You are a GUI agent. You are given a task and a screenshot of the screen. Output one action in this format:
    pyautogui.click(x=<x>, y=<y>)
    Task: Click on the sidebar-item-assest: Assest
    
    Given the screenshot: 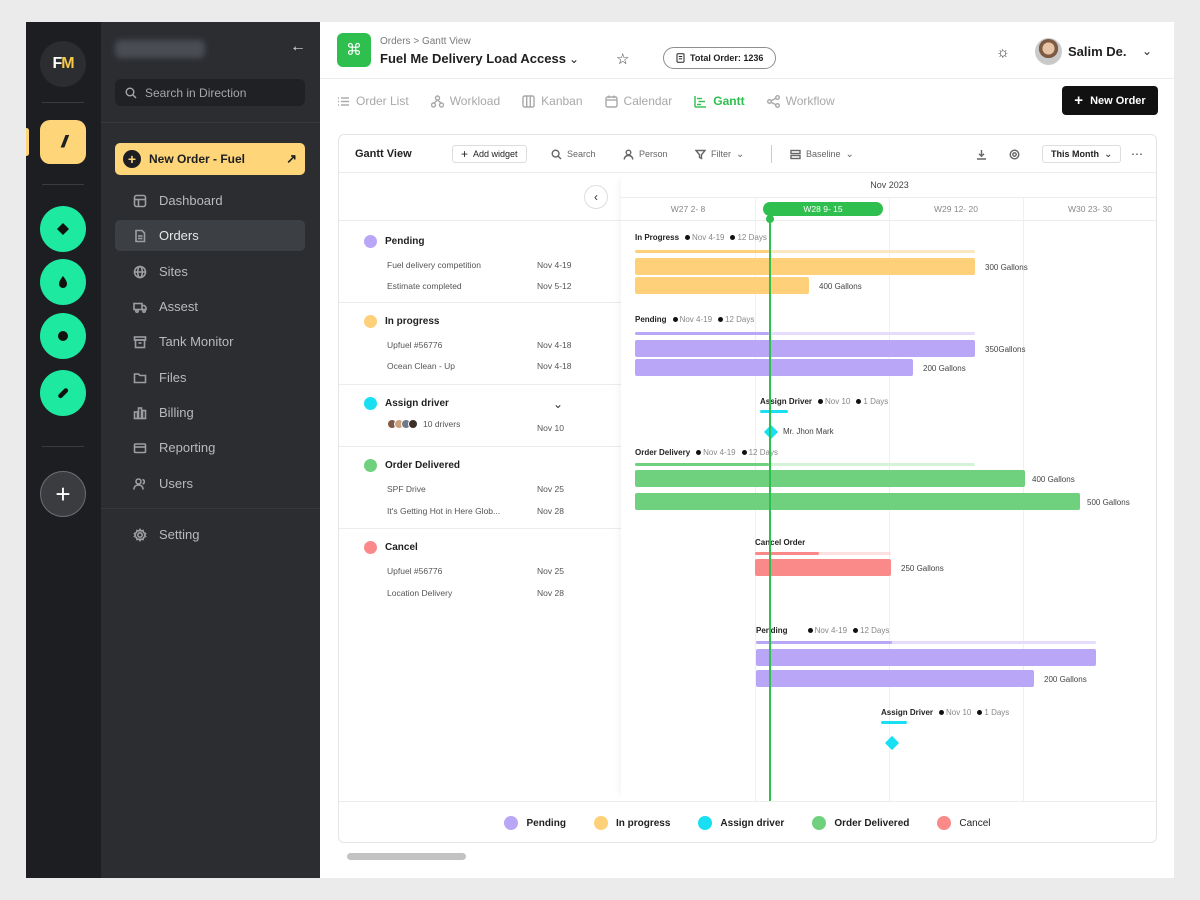 What is the action you would take?
    pyautogui.click(x=210, y=306)
    